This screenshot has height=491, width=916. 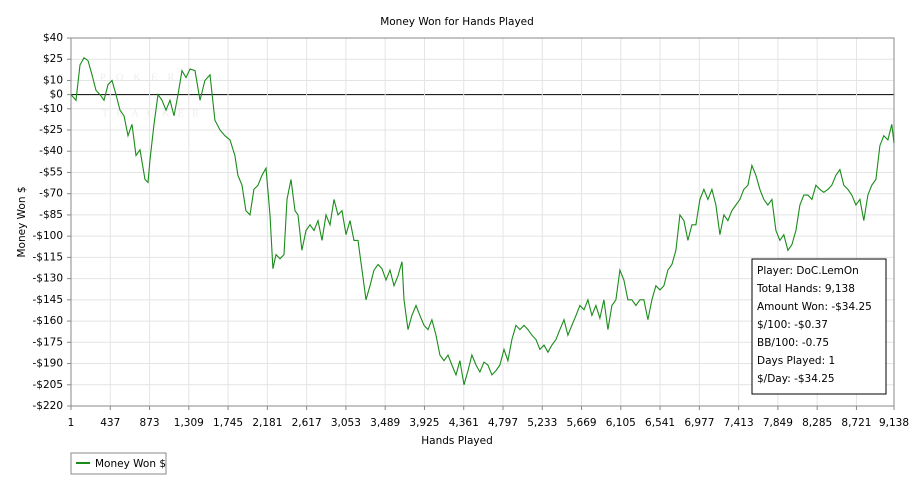 I want to click on y-tick-label: -$130, so click(x=47, y=279).